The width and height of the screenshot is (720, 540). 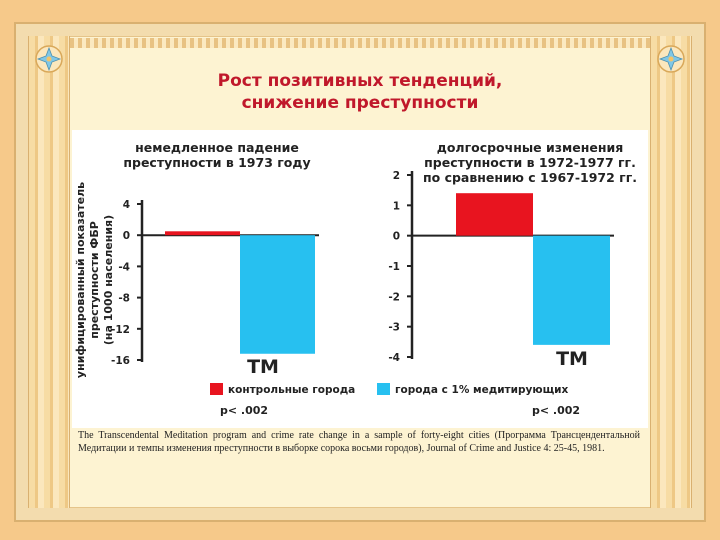 I want to click on y-tick-label: -12, so click(x=120, y=330).